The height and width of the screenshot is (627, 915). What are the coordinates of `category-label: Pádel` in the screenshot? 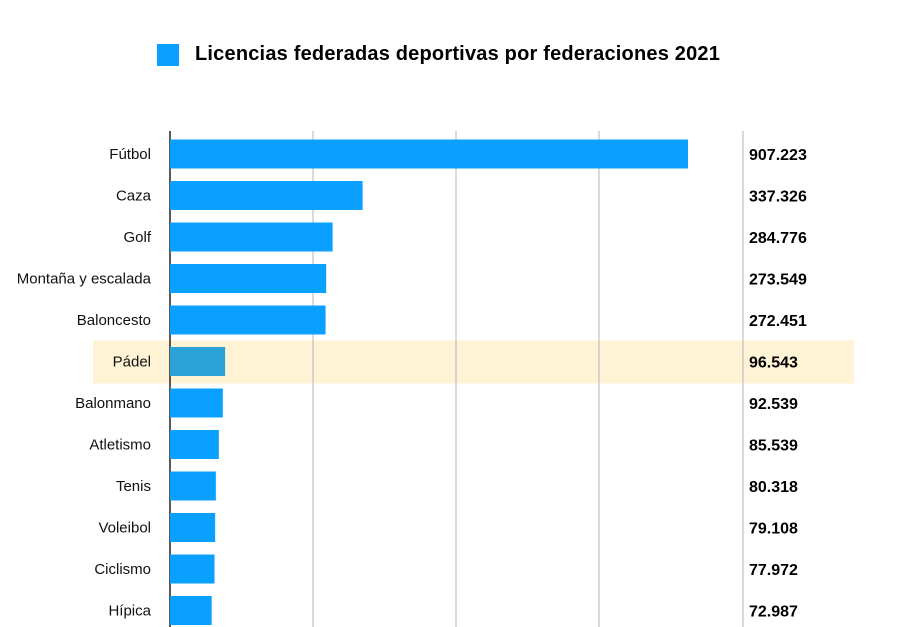 It's located at (132, 362).